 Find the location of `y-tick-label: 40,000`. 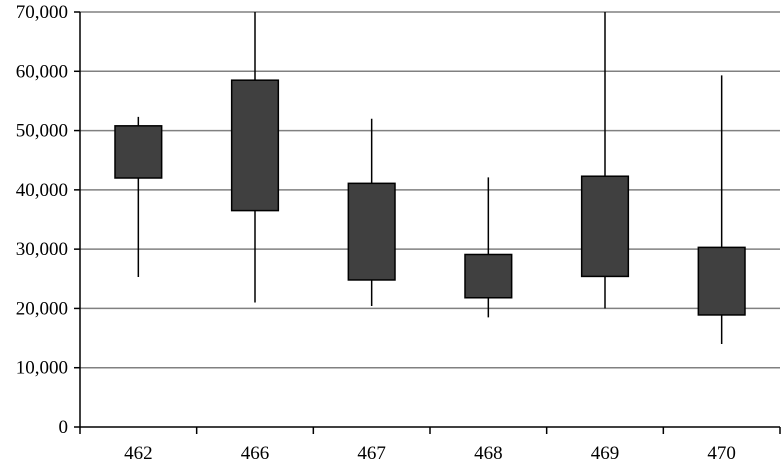

y-tick-label: 40,000 is located at coordinates (42, 190).